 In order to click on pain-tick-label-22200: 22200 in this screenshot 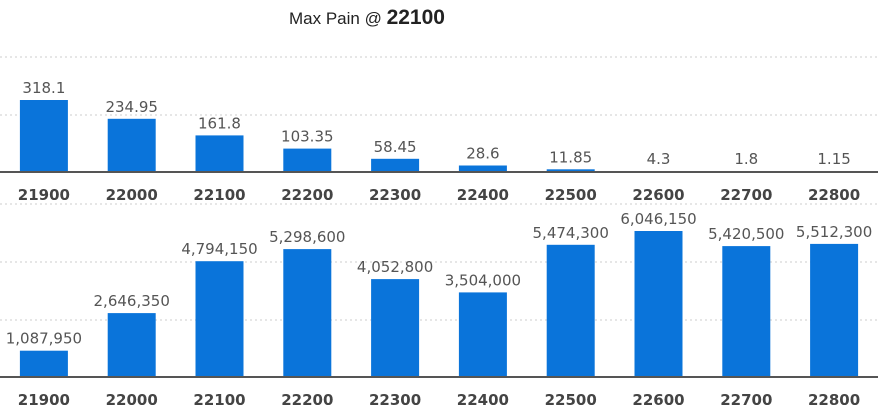, I will do `click(307, 400)`.